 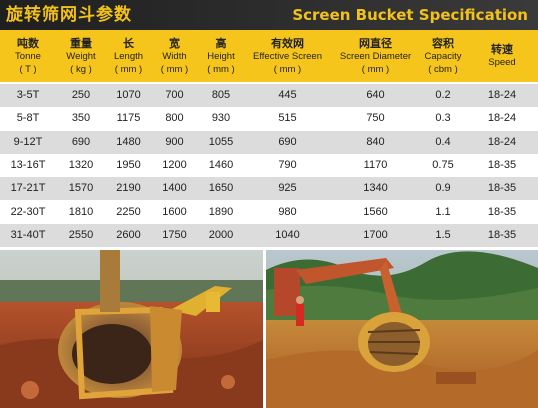 What do you see at coordinates (221, 141) in the screenshot?
I see `table-cell: 1055` at bounding box center [221, 141].